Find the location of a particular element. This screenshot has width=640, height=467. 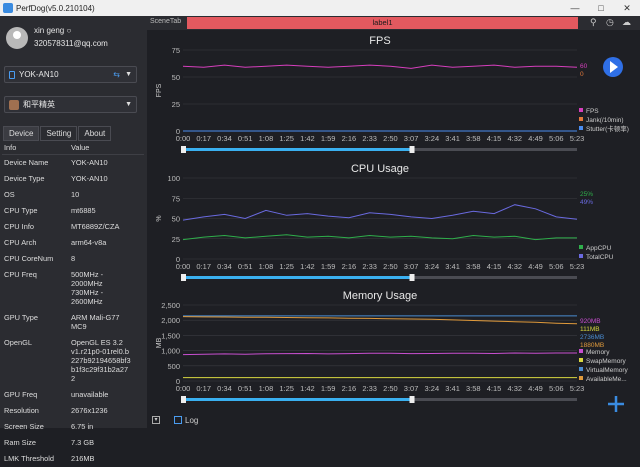

row-value: 6.75 in is located at coordinates (82, 426).